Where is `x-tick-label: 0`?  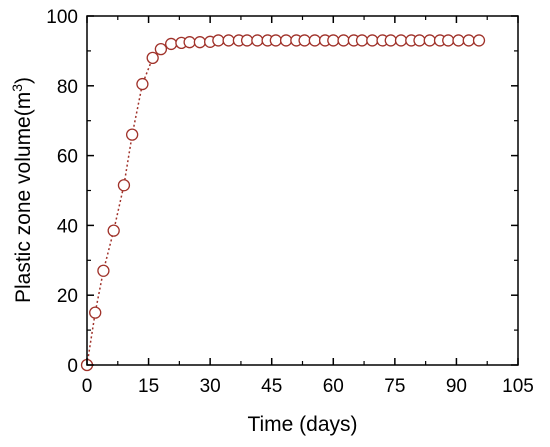
x-tick-label: 0 is located at coordinates (87, 386).